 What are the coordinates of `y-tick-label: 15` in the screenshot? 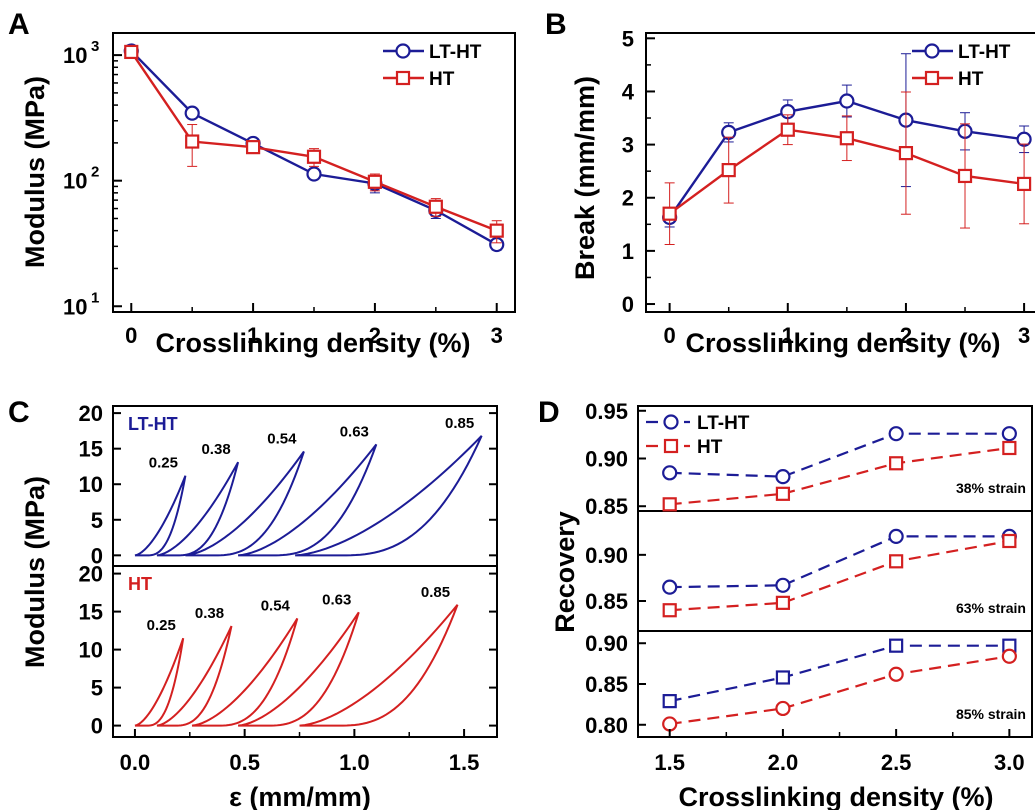 It's located at (91, 612).